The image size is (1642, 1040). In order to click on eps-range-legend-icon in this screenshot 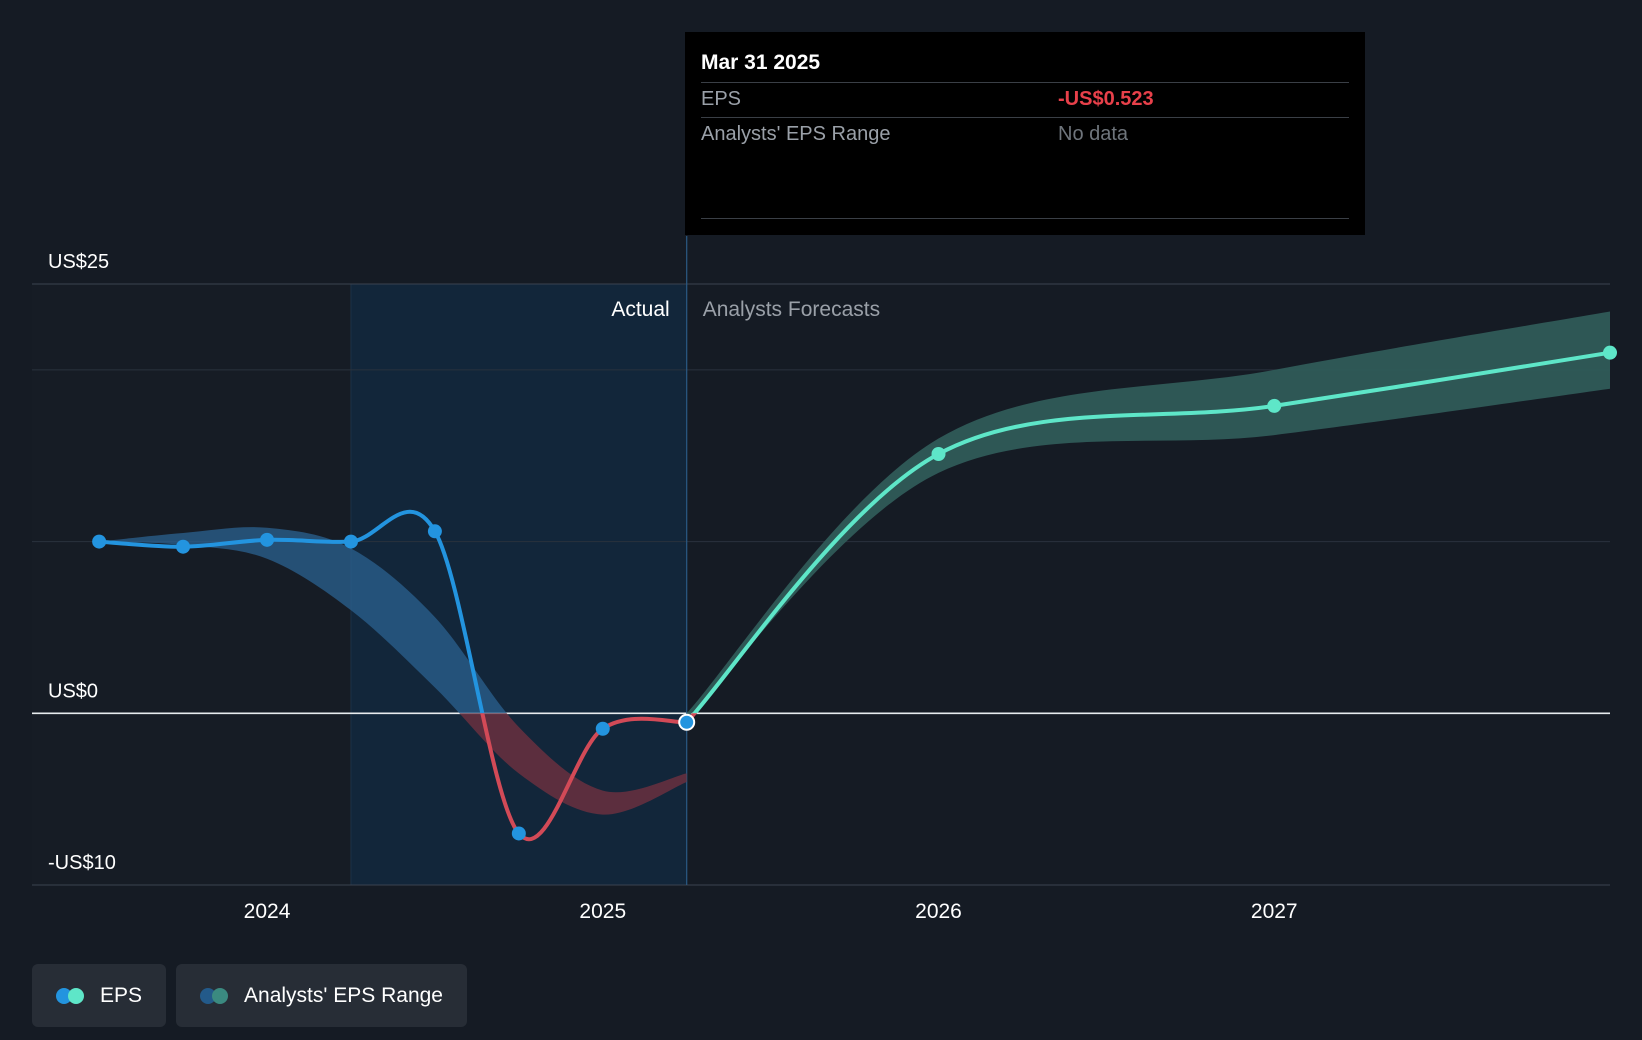, I will do `click(215, 995)`.